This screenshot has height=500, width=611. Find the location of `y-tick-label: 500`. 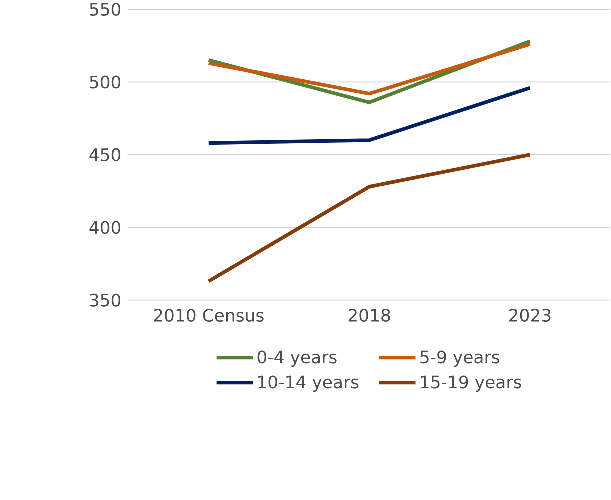

y-tick-label: 500 is located at coordinates (105, 82).